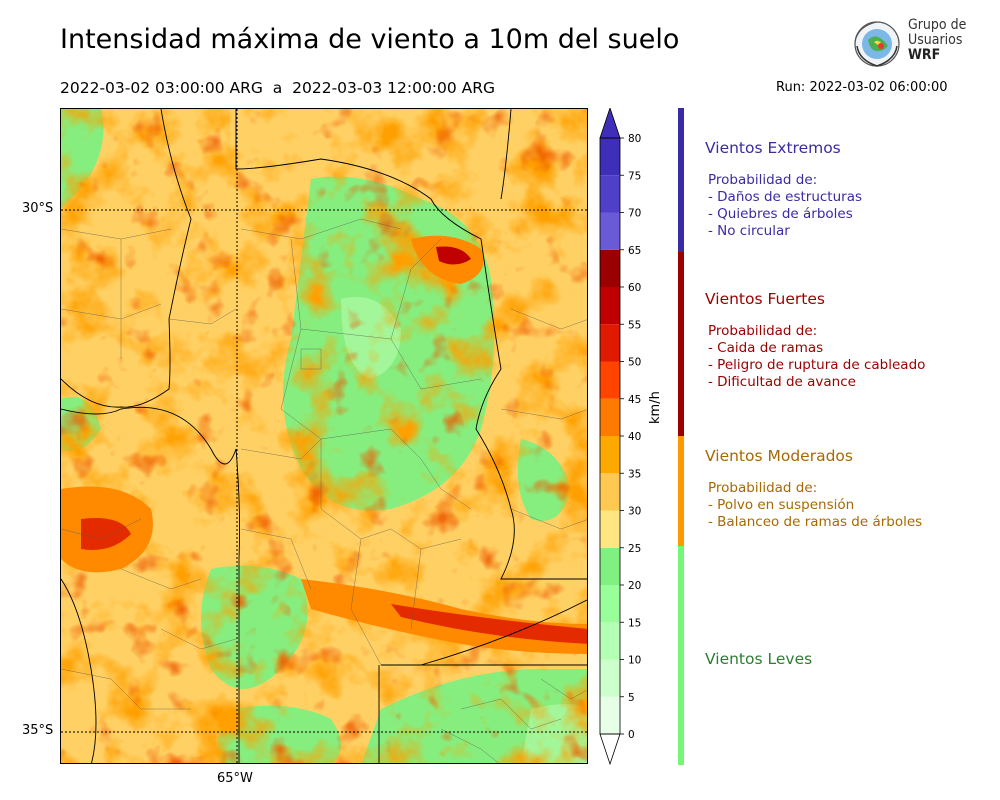 The image size is (1000, 800). I want to click on category-bar-vientos-leves, so click(681, 655).